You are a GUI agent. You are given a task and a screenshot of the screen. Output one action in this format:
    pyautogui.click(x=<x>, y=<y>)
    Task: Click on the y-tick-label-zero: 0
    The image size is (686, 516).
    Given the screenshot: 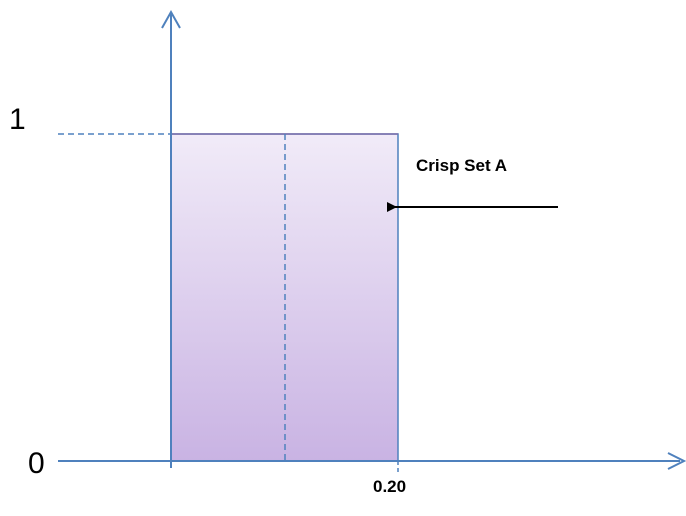 What is the action you would take?
    pyautogui.click(x=36, y=463)
    